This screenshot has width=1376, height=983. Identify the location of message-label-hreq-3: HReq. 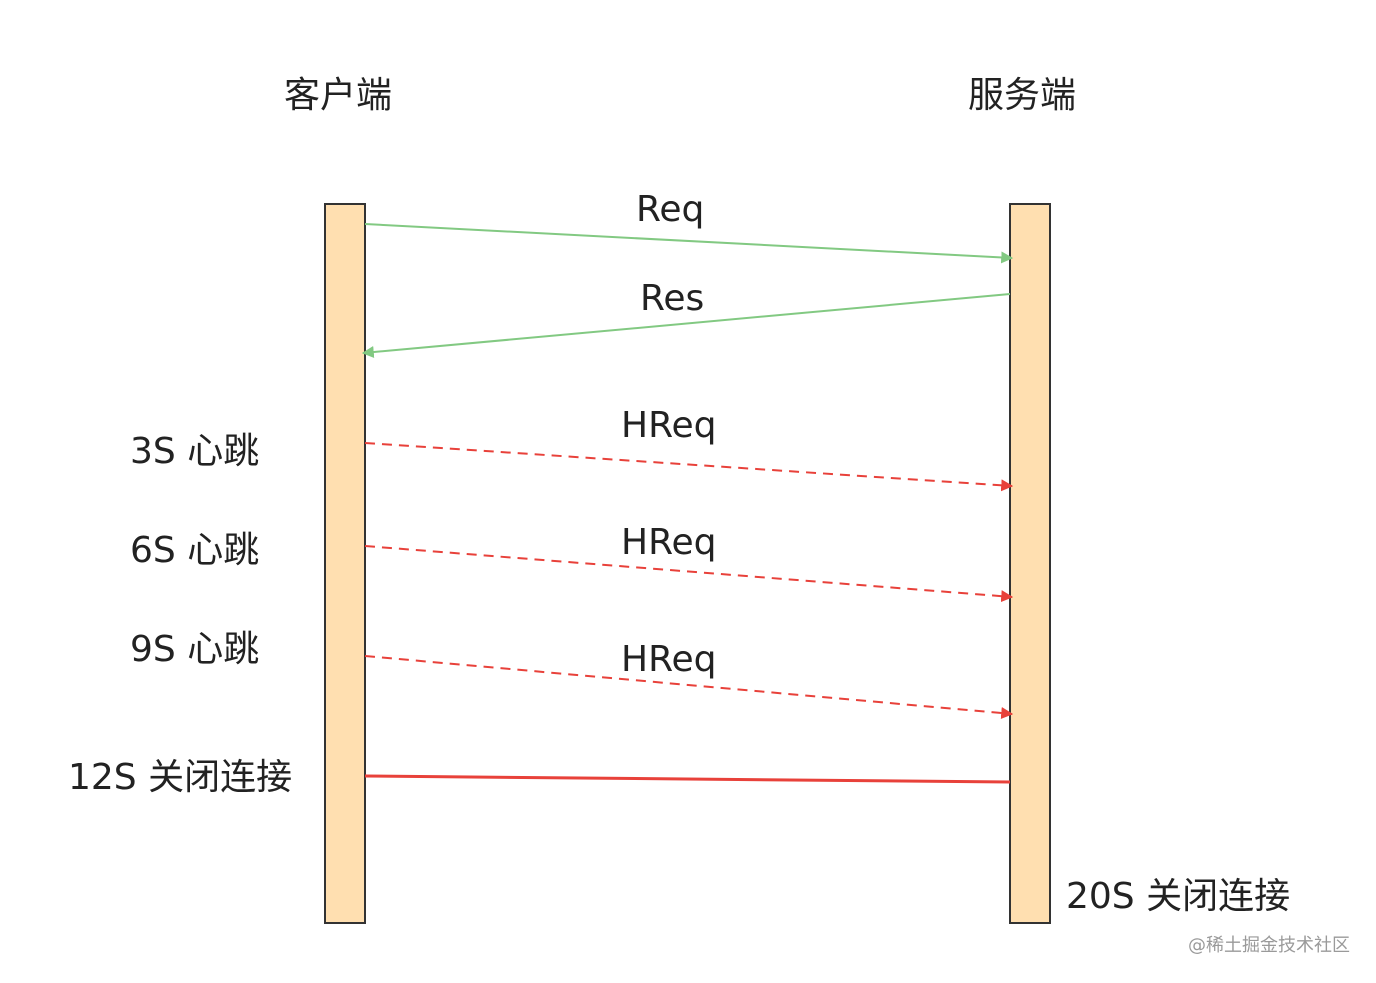
(669, 659).